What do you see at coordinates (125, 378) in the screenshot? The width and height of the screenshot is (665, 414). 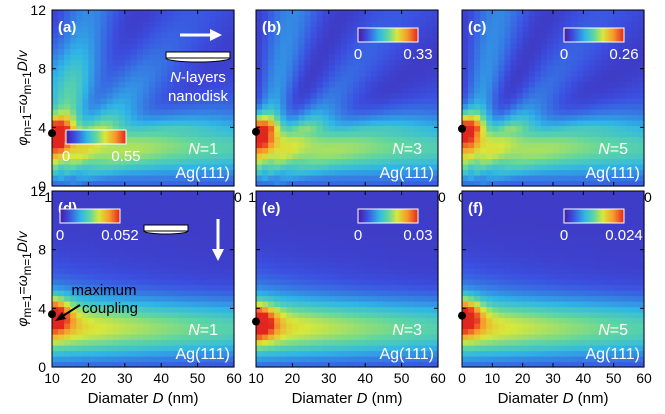 I see `x-tick-label: 30` at bounding box center [125, 378].